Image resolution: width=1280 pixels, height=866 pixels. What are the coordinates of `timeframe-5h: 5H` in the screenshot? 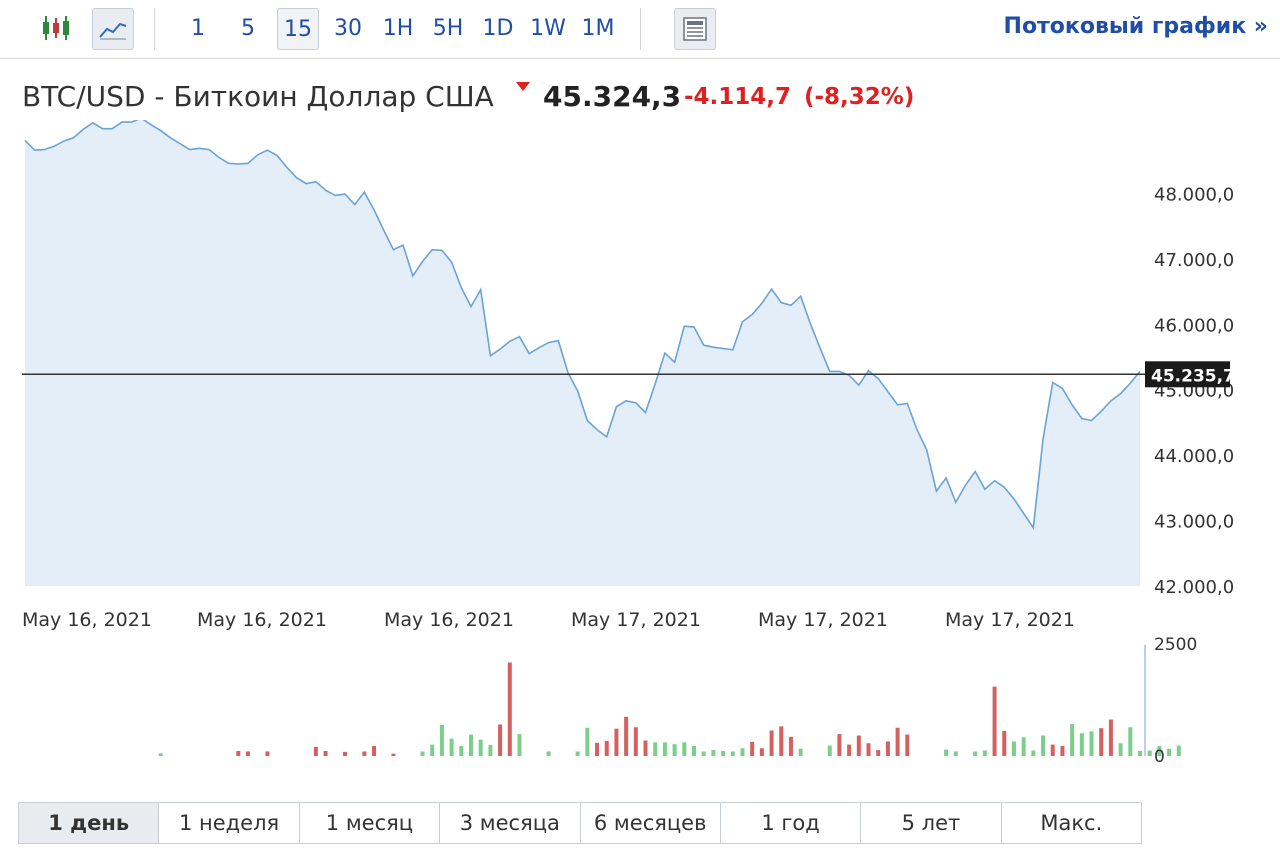 It's located at (448, 28).